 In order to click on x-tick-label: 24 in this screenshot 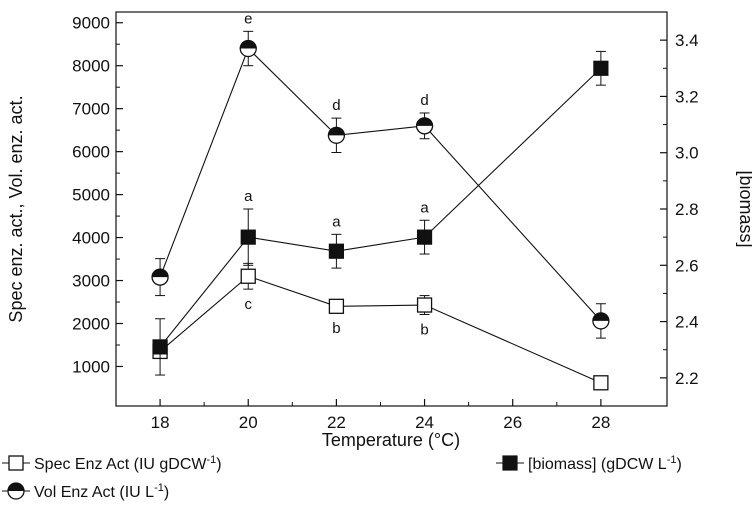, I will do `click(424, 422)`.